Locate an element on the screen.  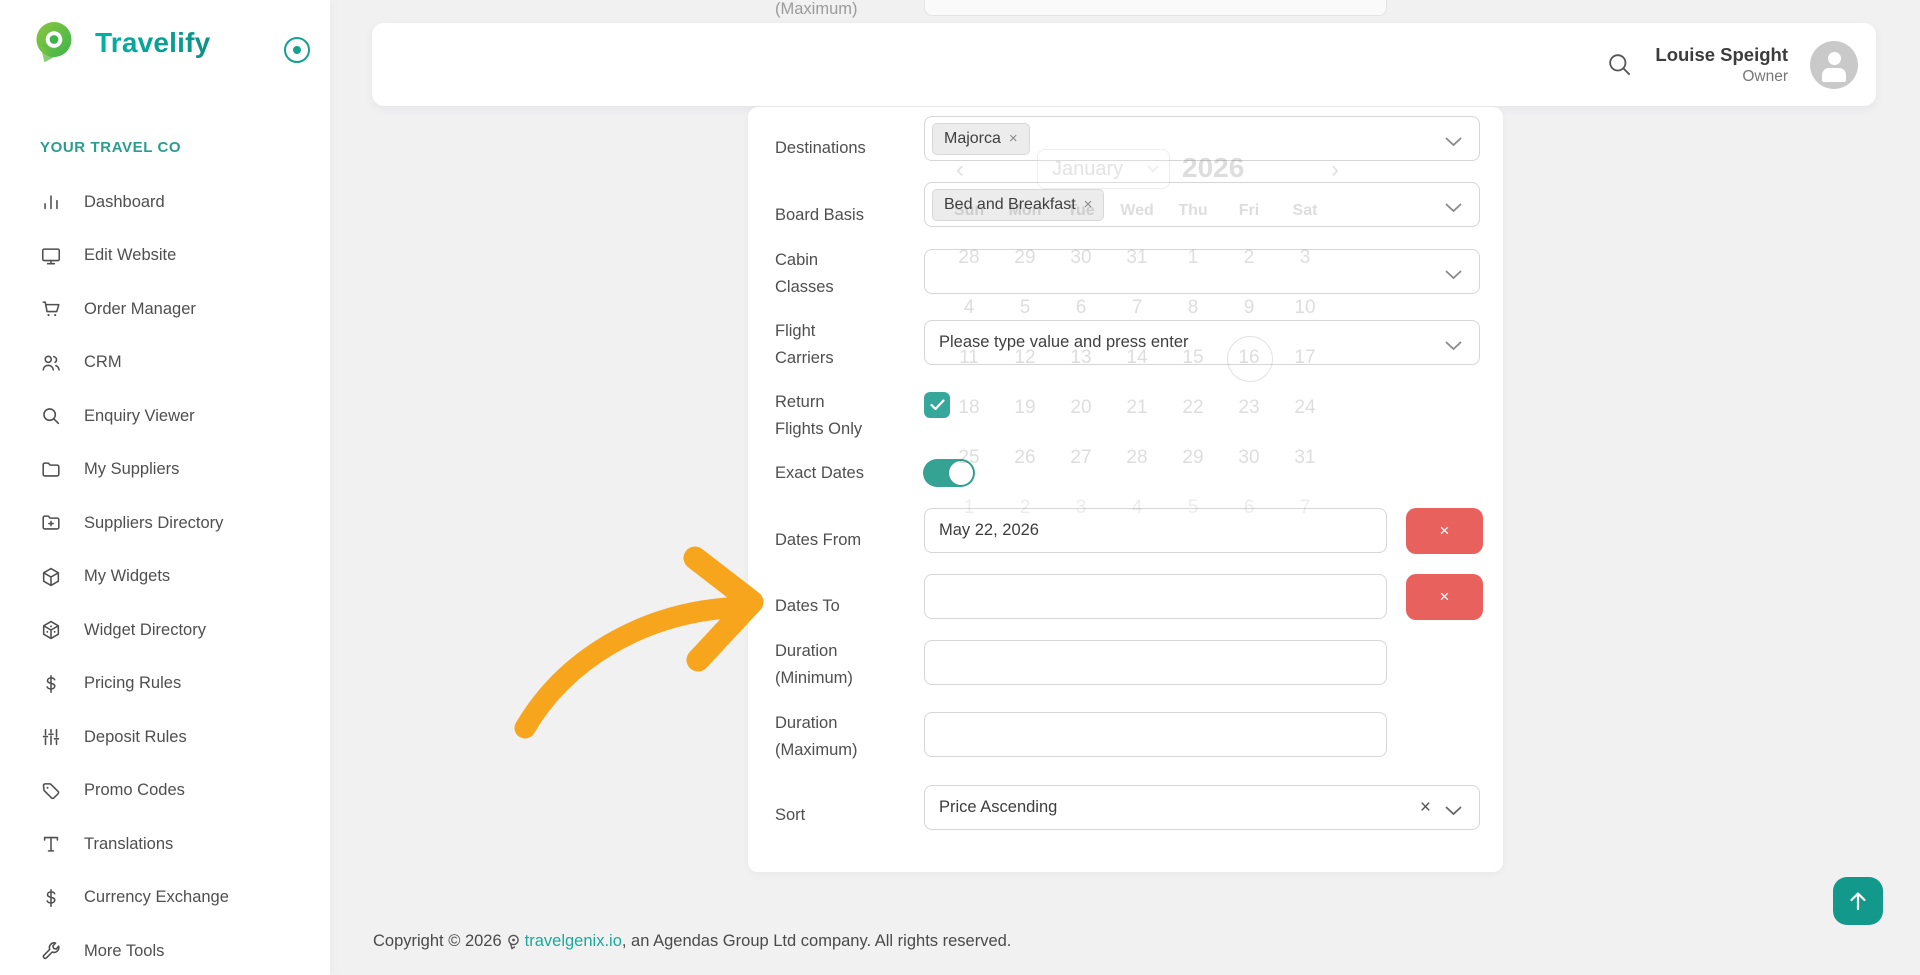
avatar is located at coordinates (1834, 64).